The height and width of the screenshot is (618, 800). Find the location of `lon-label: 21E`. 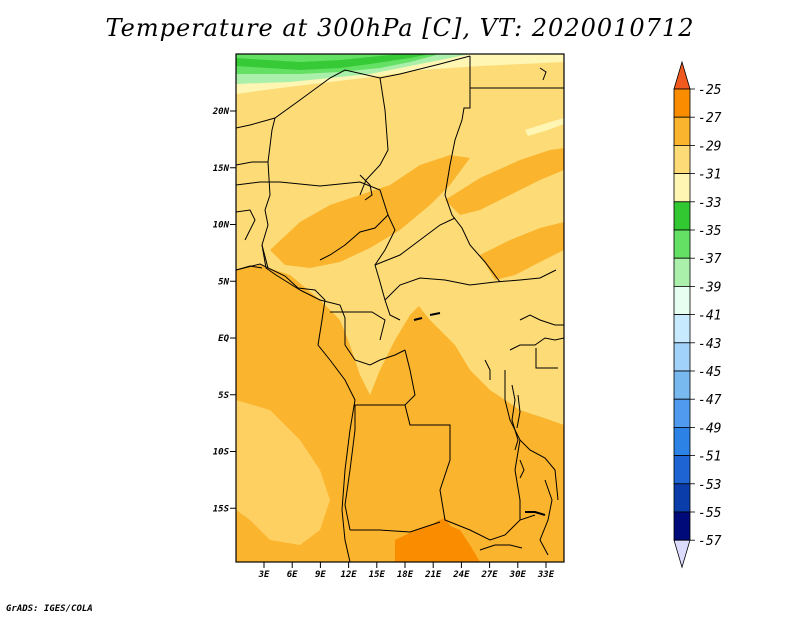

lon-label: 21E is located at coordinates (433, 575).